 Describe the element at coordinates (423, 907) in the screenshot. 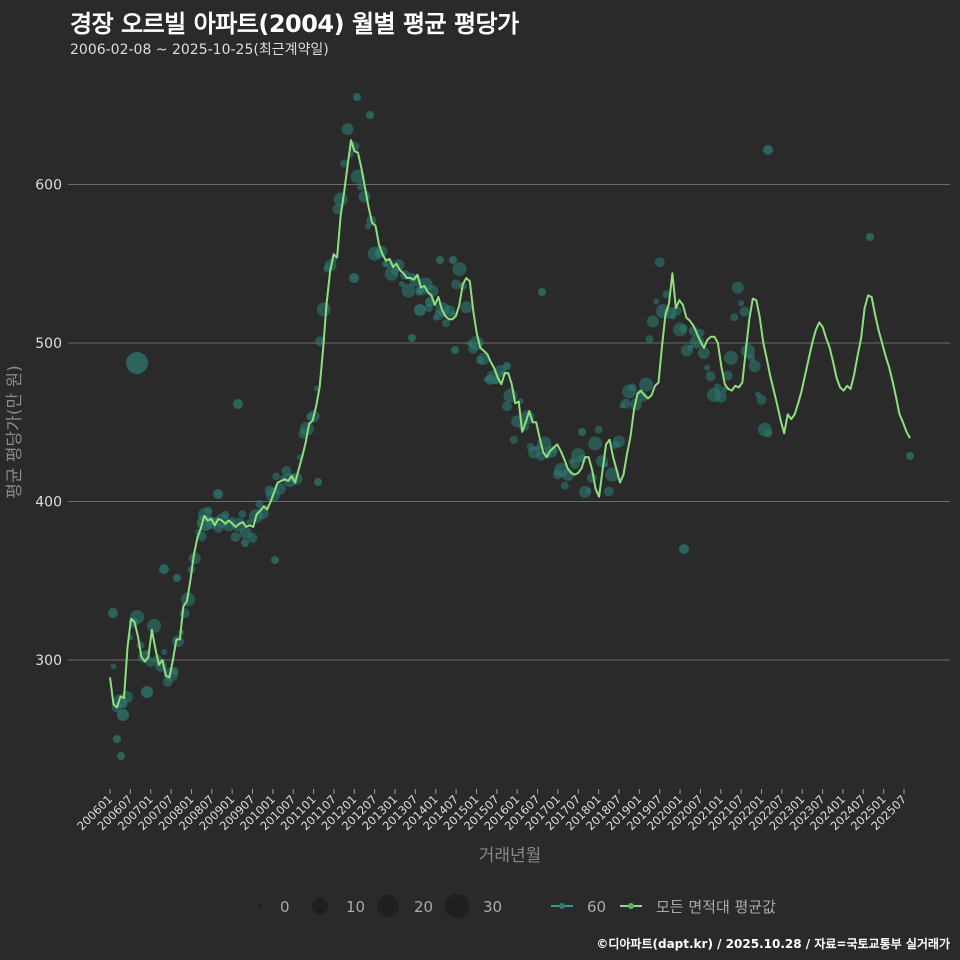

I see `legend-size-label: 20` at that location.